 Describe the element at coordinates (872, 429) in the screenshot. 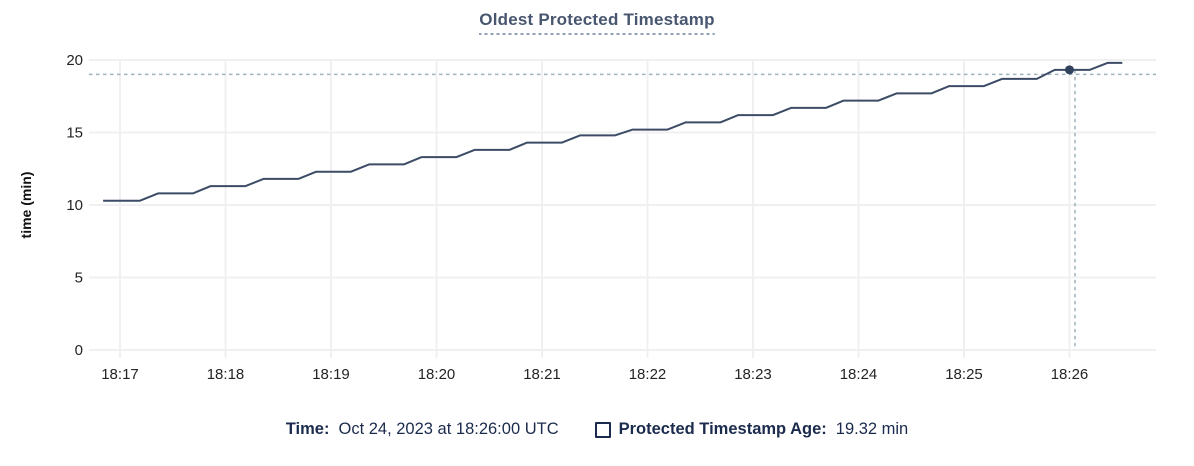

I see `age-value: 19.32 min` at that location.